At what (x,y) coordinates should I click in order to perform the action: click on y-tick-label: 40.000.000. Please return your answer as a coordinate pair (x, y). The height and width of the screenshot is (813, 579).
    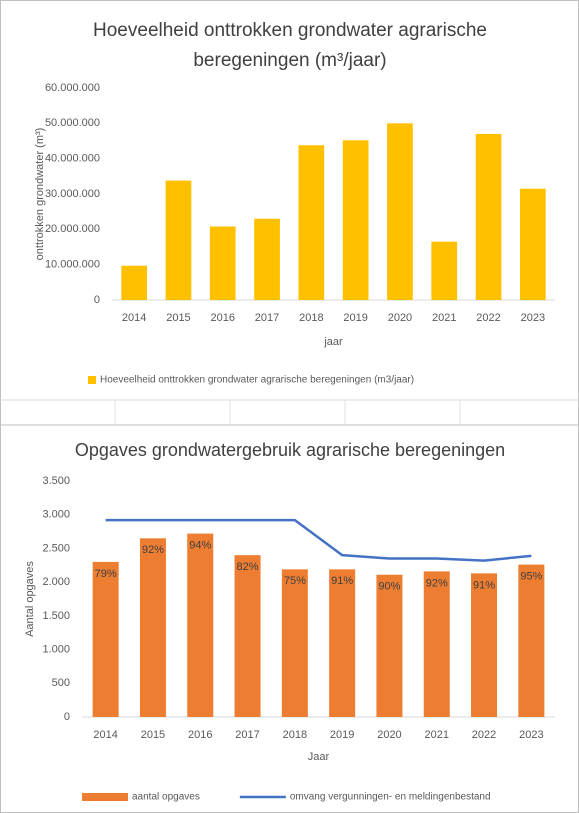
    Looking at the image, I should click on (72, 159).